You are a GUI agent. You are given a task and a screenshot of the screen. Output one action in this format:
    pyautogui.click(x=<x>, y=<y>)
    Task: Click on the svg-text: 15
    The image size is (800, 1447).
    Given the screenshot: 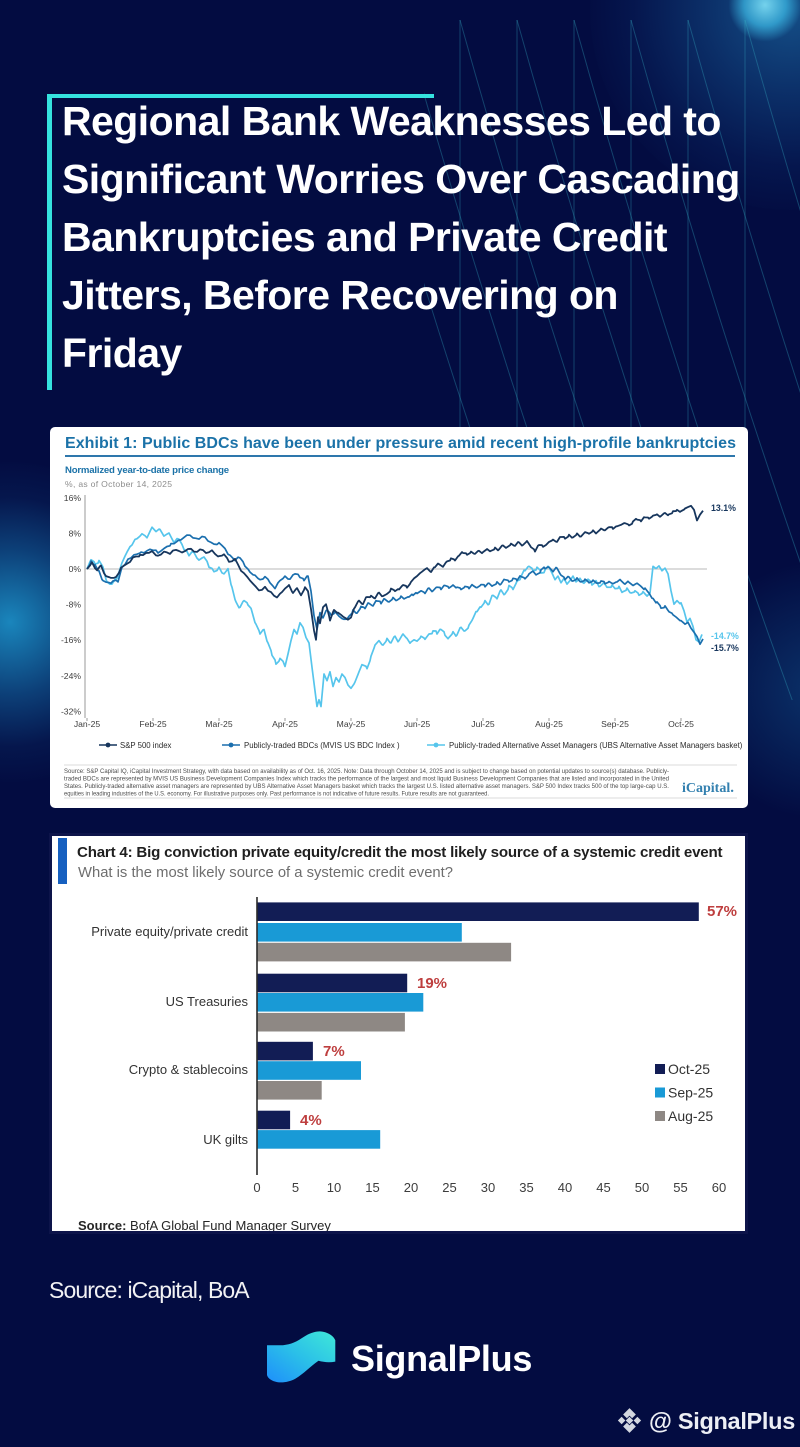 What is the action you would take?
    pyautogui.click(x=372, y=1187)
    